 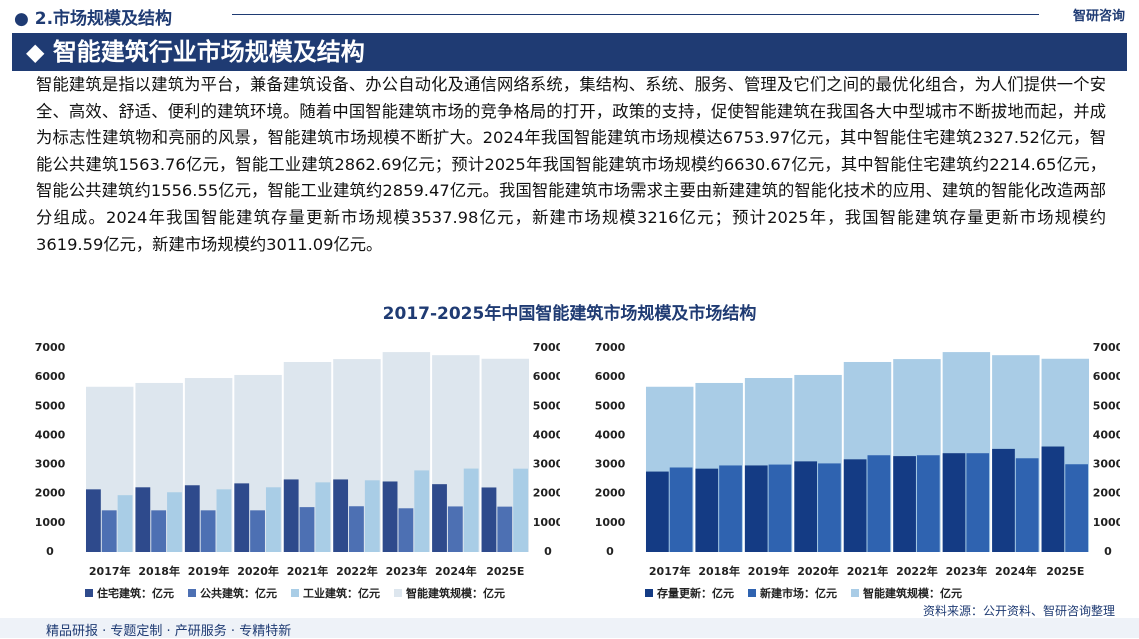 I want to click on legend-label: 住宅建筑：亿元, so click(x=135, y=593).